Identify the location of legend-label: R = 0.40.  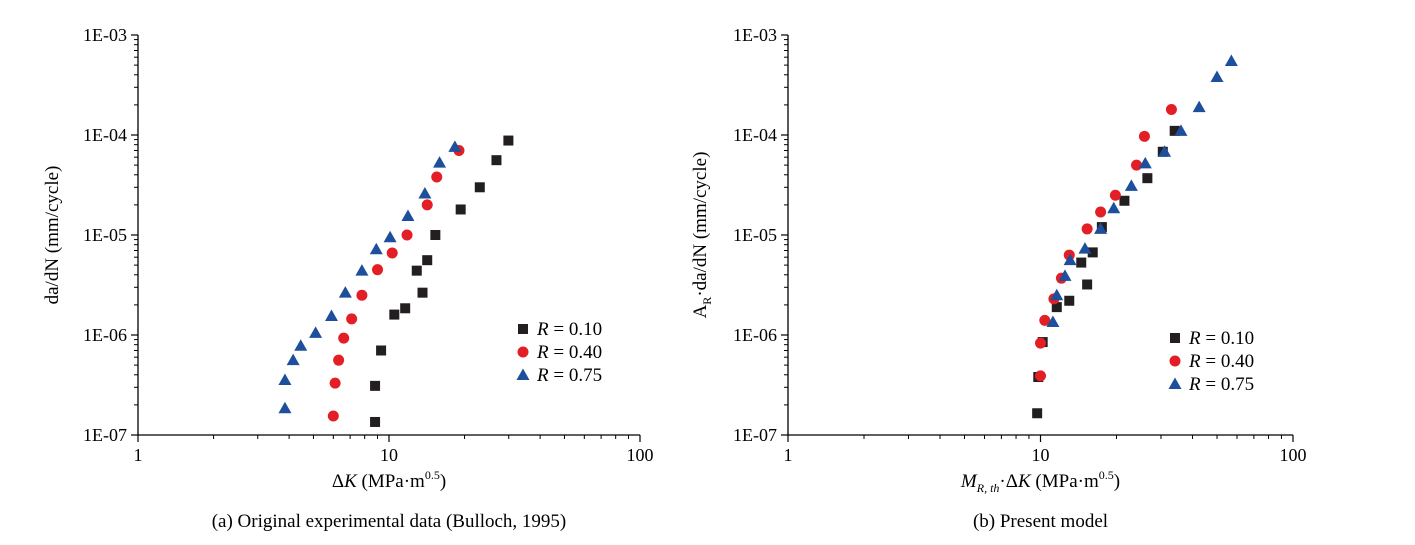
(569, 352).